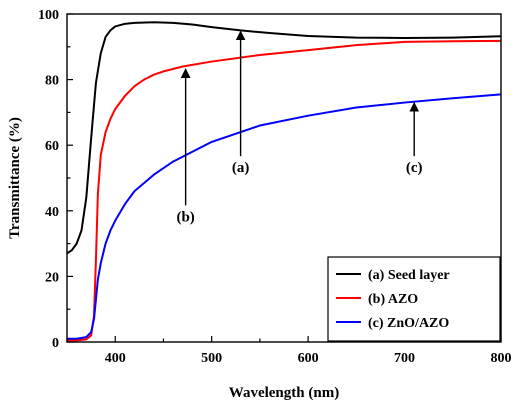  Describe the element at coordinates (414, 168) in the screenshot. I see `annotation-label: (c)` at that location.